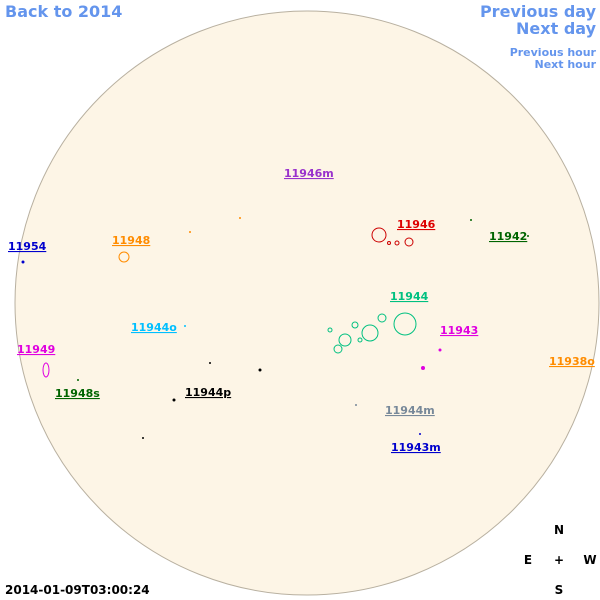 The width and height of the screenshot is (600, 600). What do you see at coordinates (538, 11) in the screenshot?
I see `previous-day-link: Previous day` at bounding box center [538, 11].